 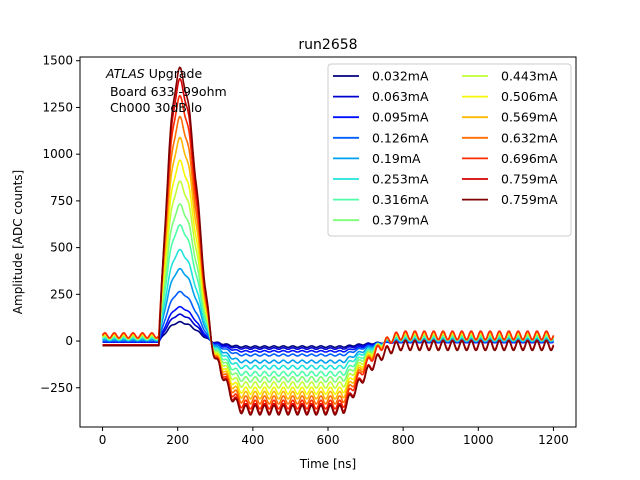 I want to click on x-tick-label: 600, so click(x=328, y=440).